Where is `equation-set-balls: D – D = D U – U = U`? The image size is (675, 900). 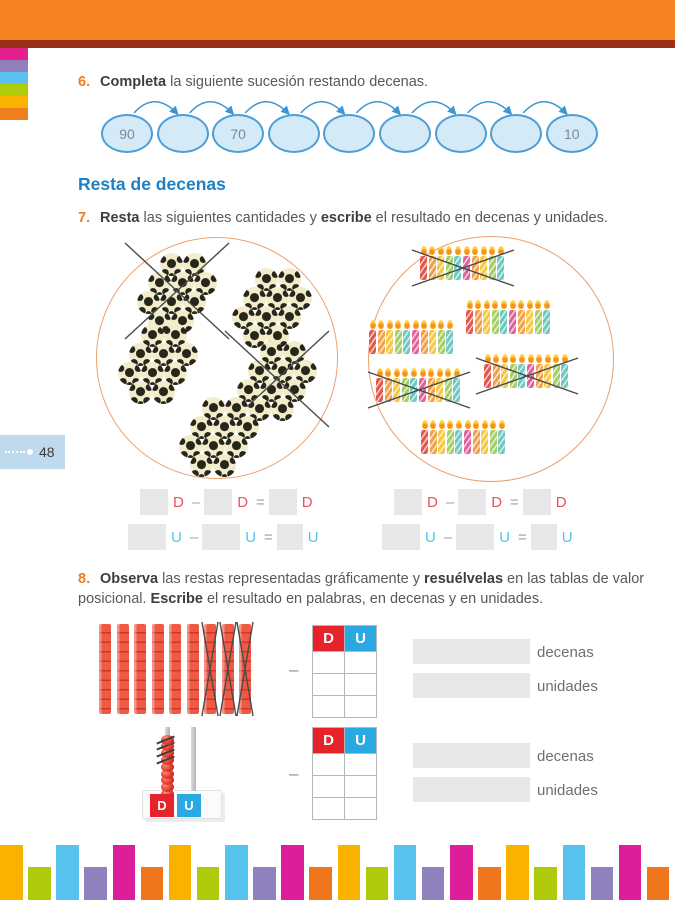
equation-set-balls: D – D = D U – U = U is located at coordinates (225, 519).